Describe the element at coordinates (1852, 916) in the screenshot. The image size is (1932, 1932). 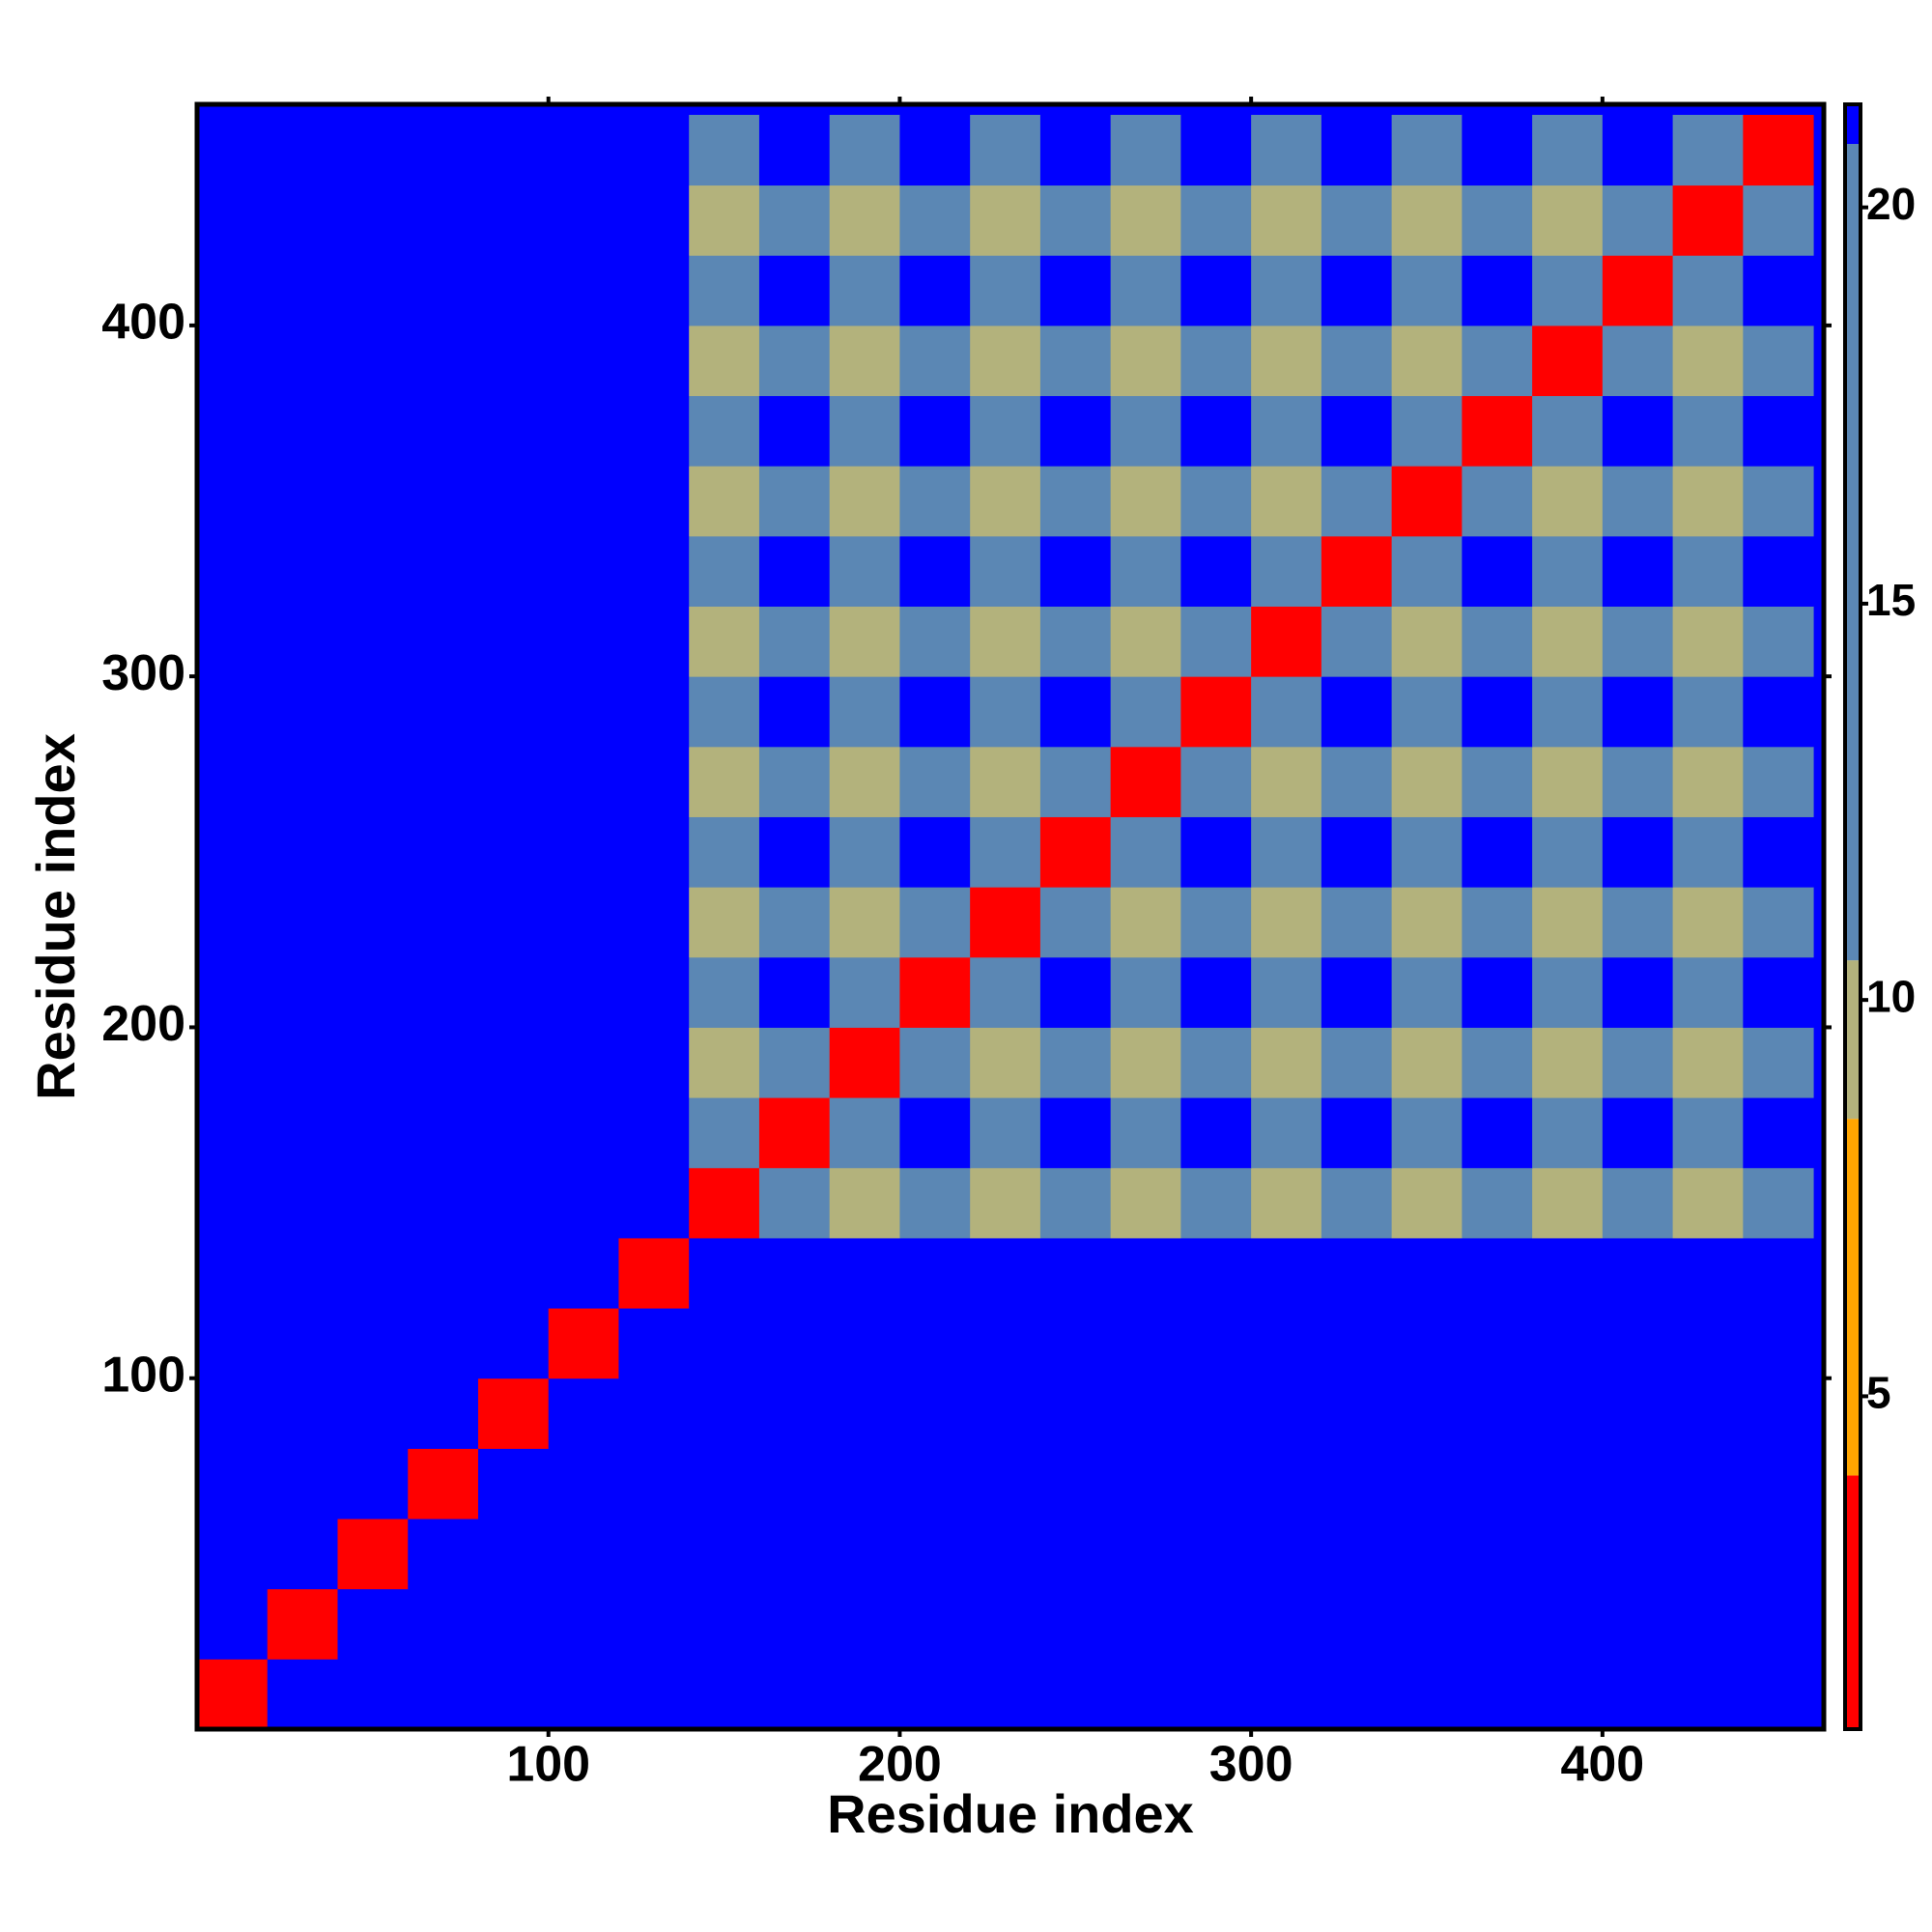
I see `colorbar-frame` at that location.